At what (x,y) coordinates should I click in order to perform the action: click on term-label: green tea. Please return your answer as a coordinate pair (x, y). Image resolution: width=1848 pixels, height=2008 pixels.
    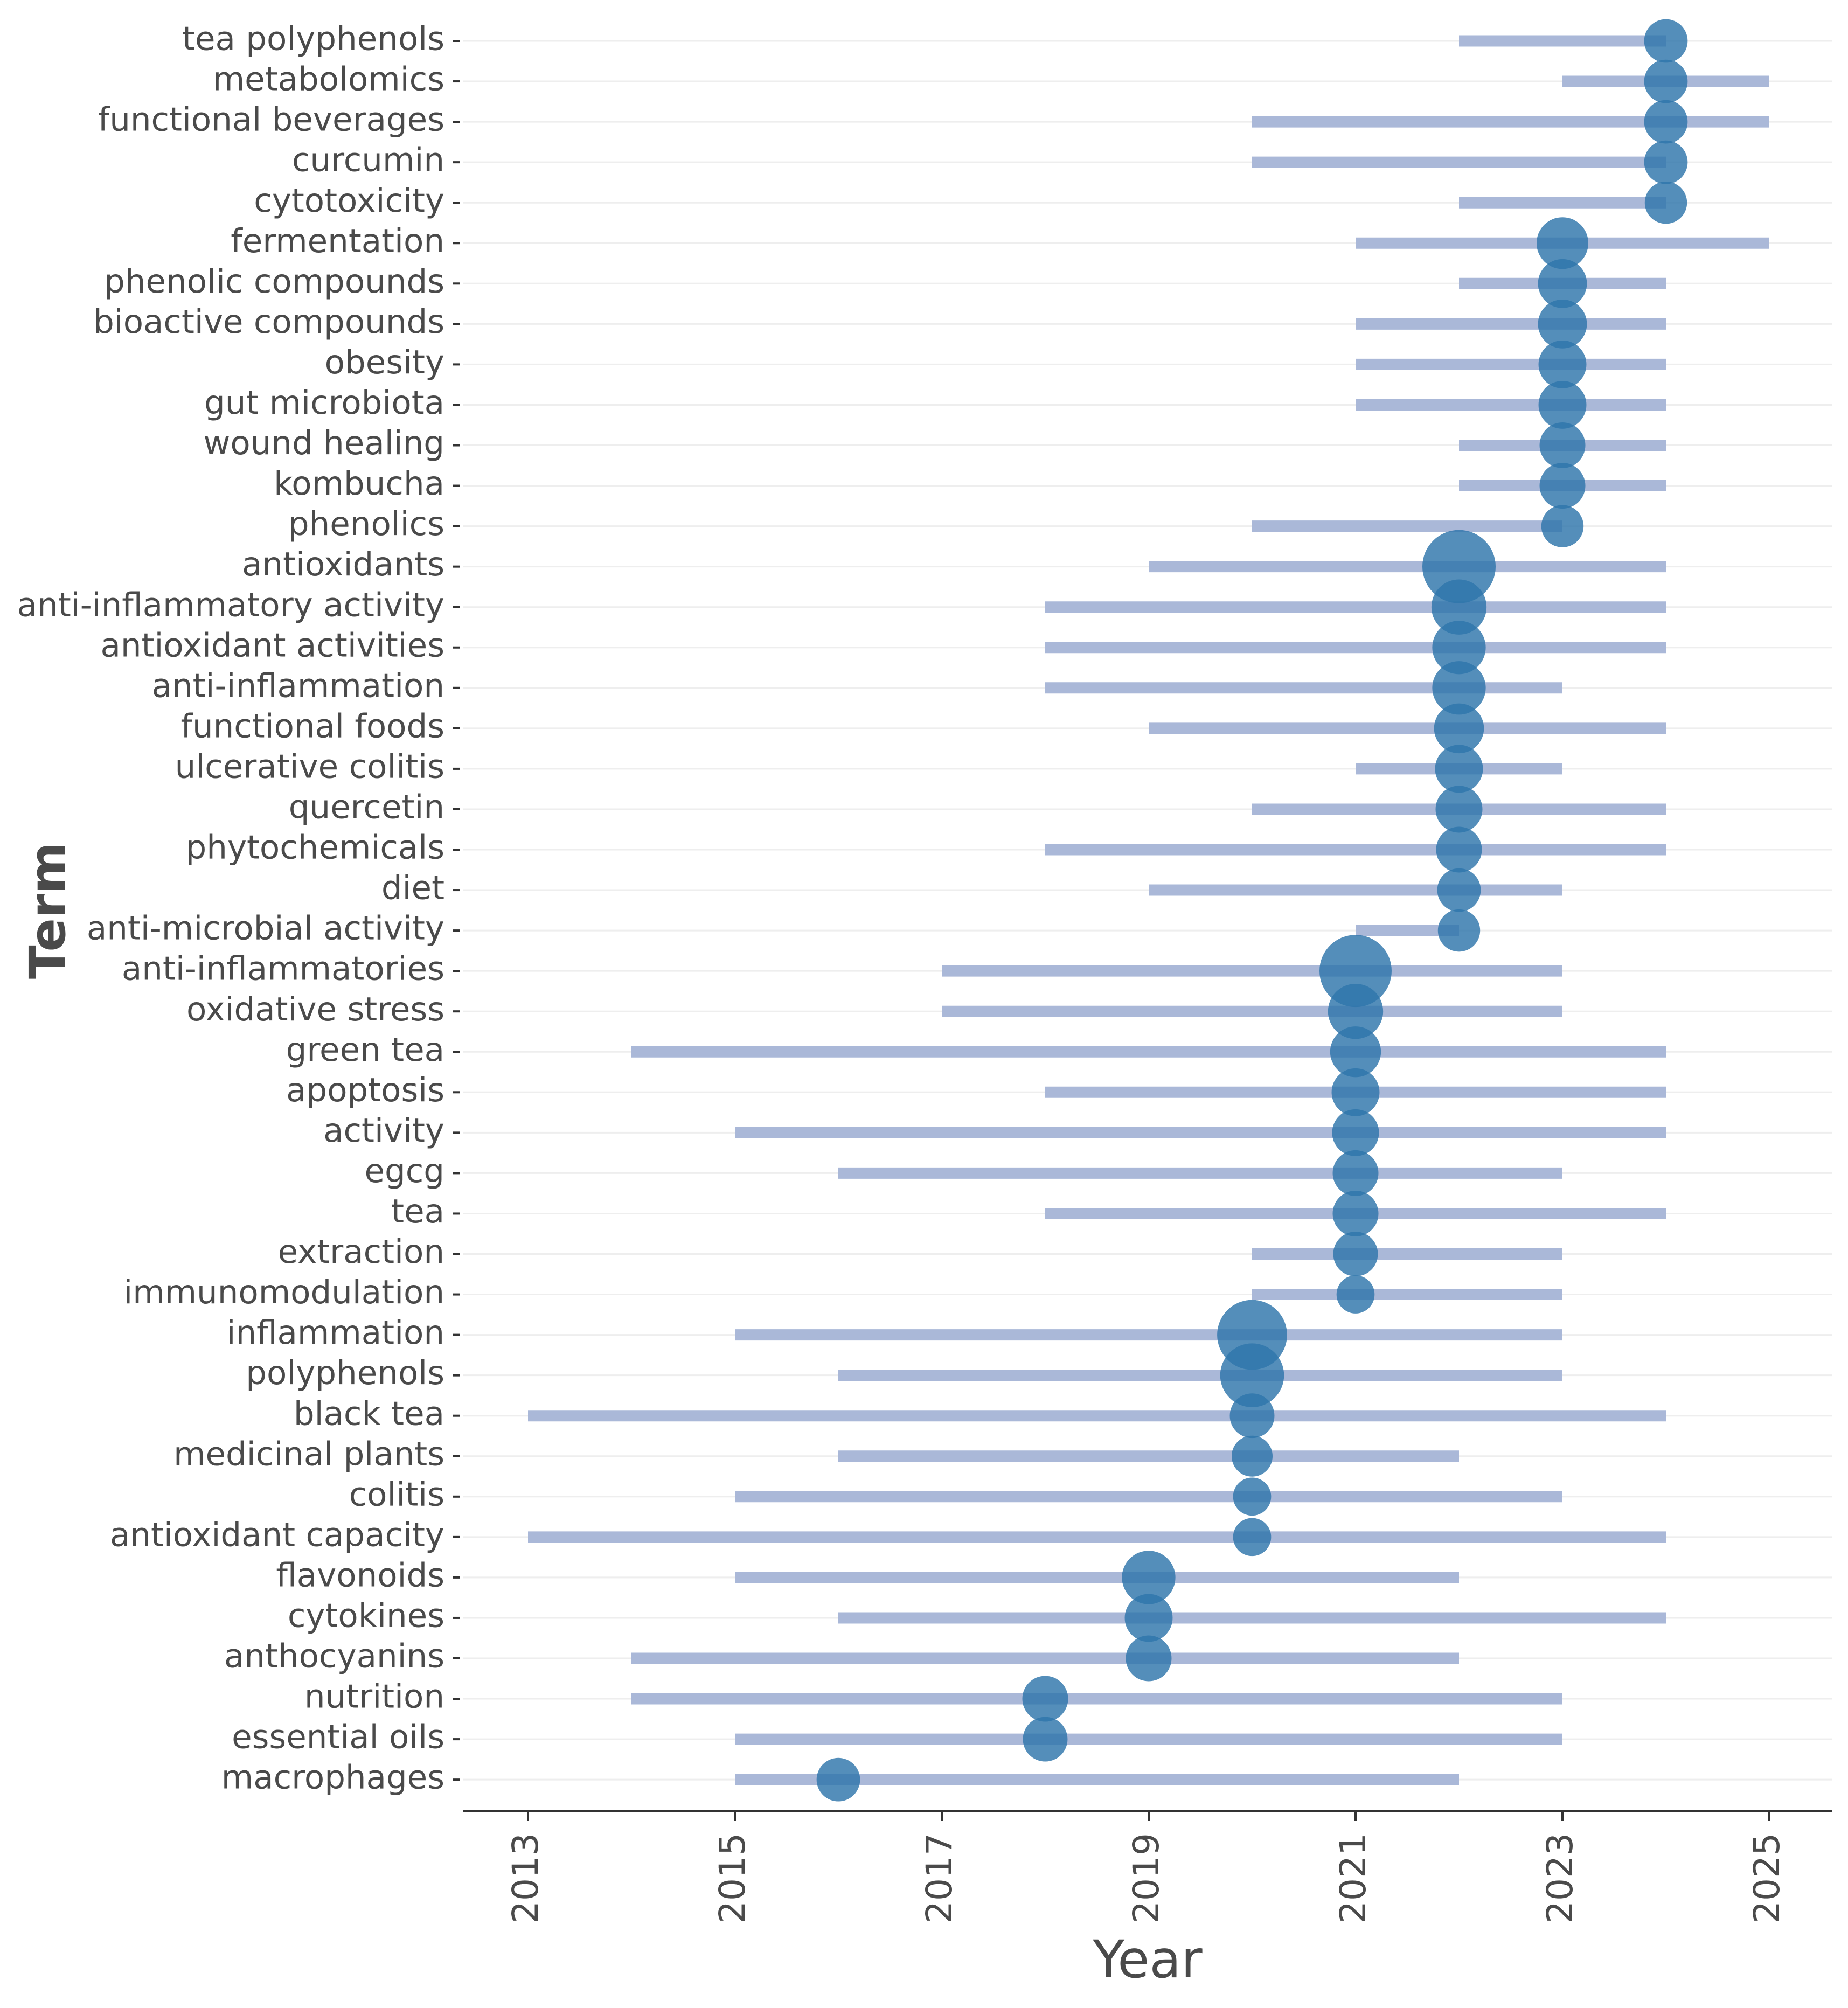
    Looking at the image, I should click on (365, 1050).